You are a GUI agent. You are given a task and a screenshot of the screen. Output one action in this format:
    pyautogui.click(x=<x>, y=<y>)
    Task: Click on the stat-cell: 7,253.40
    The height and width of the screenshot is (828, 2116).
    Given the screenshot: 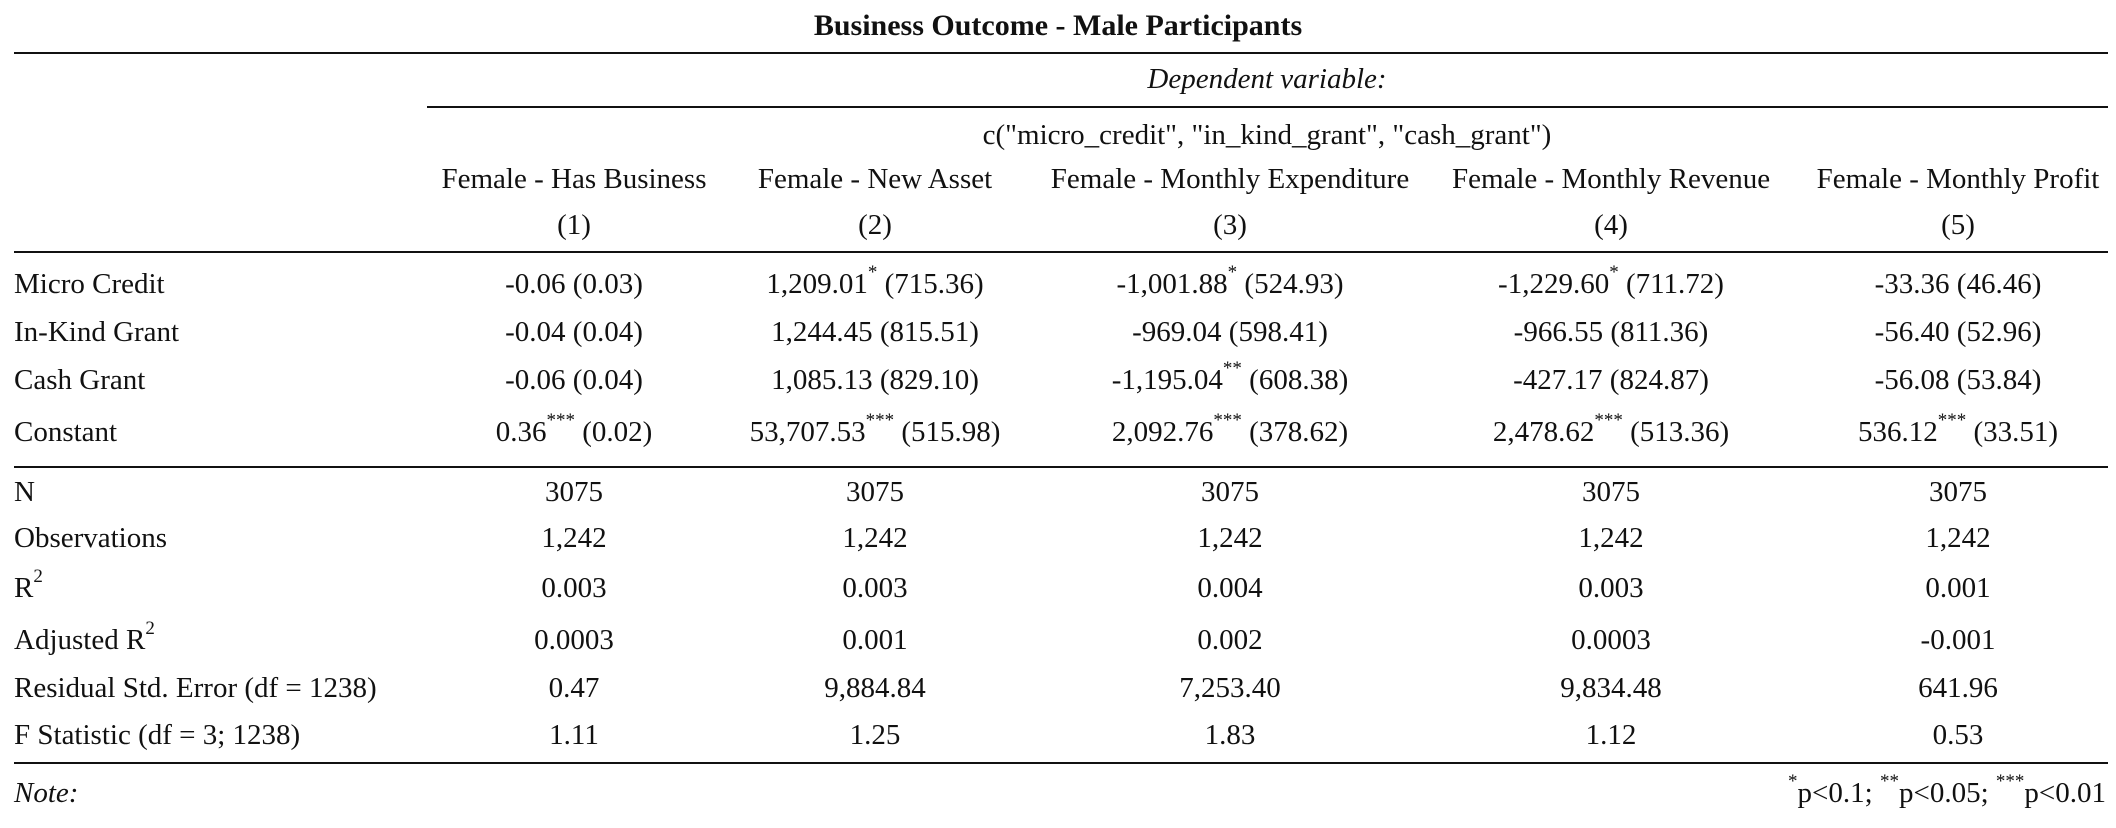 What is the action you would take?
    pyautogui.click(x=1230, y=688)
    